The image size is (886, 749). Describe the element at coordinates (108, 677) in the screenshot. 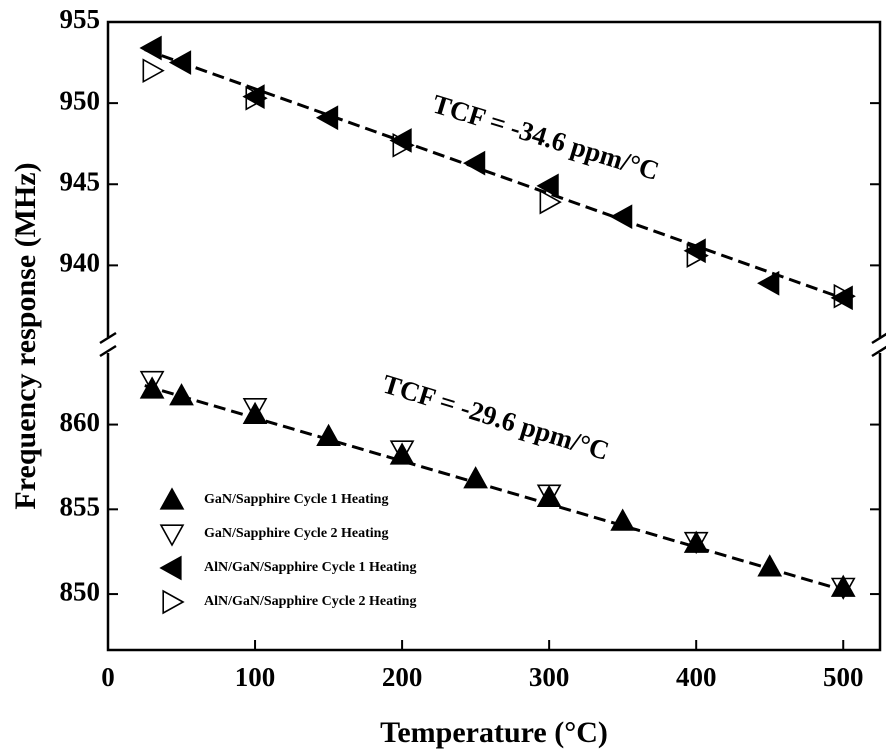

I see `x-tick-label: 0` at that location.